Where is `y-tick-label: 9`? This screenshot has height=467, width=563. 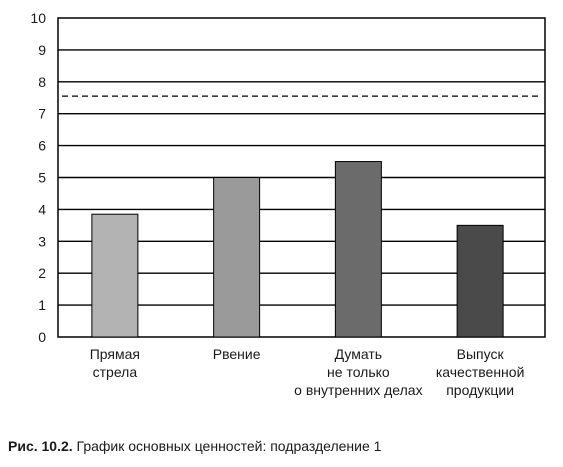
y-tick-label: 9 is located at coordinates (42, 50).